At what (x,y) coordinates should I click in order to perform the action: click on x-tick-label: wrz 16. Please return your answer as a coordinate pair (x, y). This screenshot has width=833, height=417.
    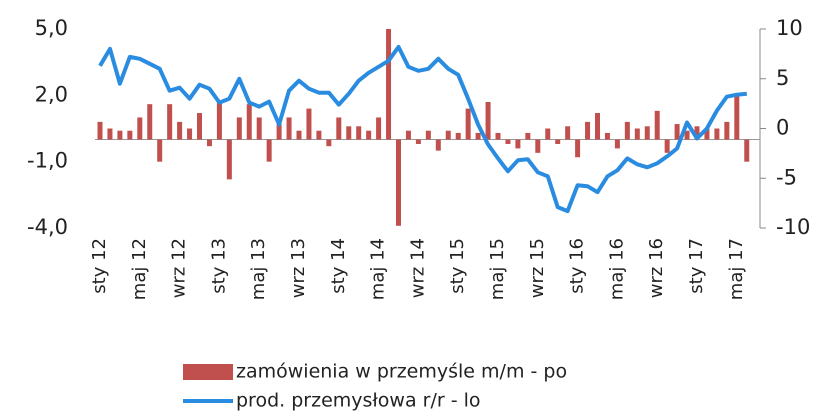
    Looking at the image, I should click on (656, 268).